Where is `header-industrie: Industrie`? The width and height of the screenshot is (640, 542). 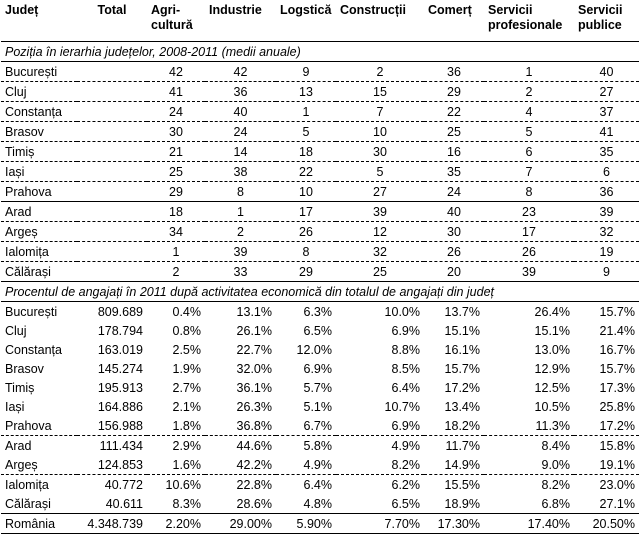
header-industrie: Industrie is located at coordinates (240, 21).